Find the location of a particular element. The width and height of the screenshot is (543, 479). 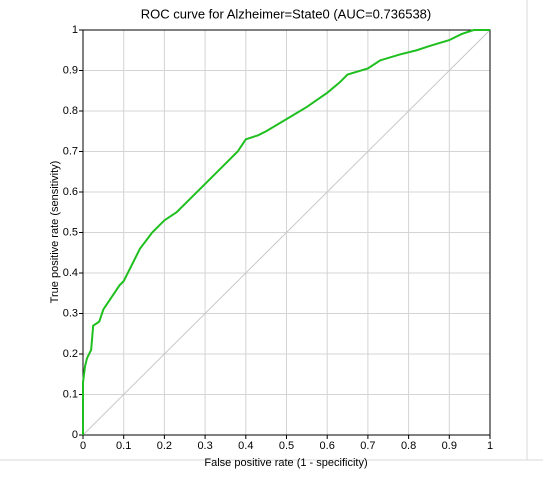

y-tick-label: 0.1 is located at coordinates (70, 394).